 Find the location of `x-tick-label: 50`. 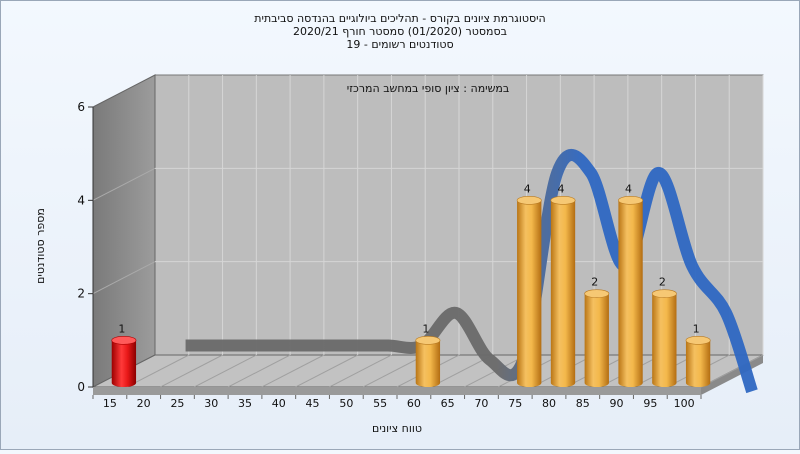

x-tick-label: 50 is located at coordinates (346, 403).